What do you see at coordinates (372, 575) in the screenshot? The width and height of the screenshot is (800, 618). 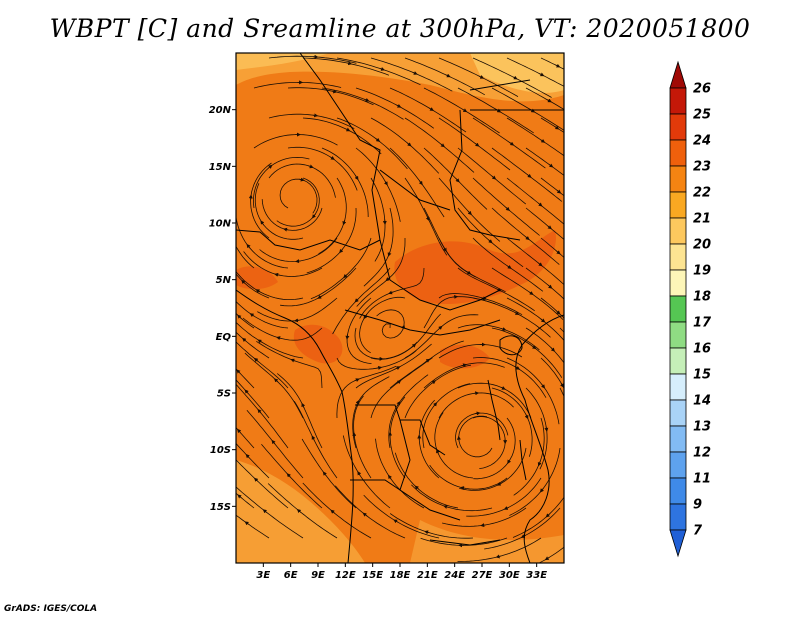 I see `lon-tick-label: 15E` at bounding box center [372, 575].